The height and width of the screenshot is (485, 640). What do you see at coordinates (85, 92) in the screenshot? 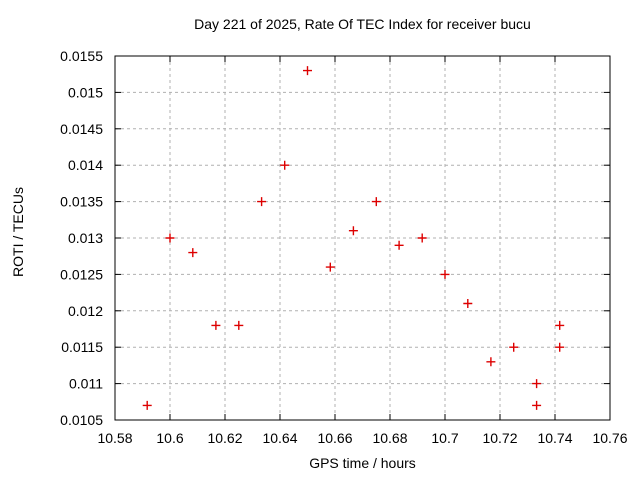
I see `svg-text: 0.015` at bounding box center [85, 92].